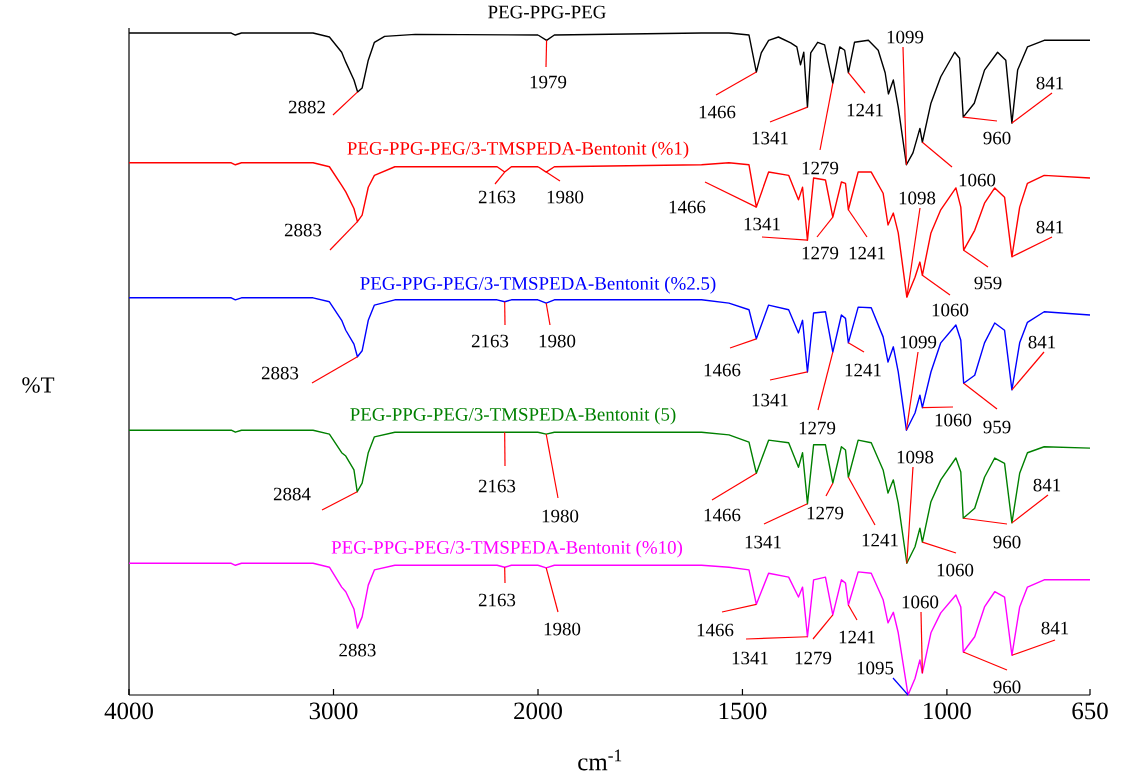  Describe the element at coordinates (743, 711) in the screenshot. I see `x-tick-label: 1500` at that location.